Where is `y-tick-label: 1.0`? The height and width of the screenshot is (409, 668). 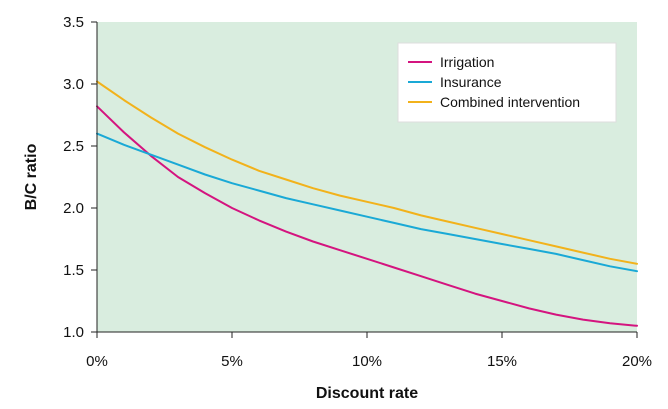
y-tick-label: 1.0 is located at coordinates (73, 332).